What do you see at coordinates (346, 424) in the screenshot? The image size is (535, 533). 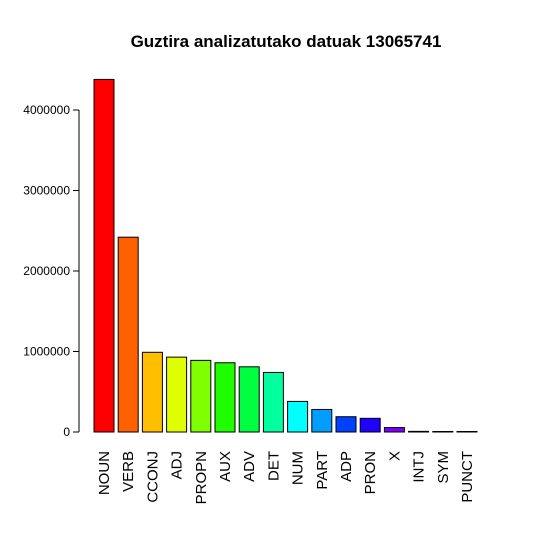 I see `bar-adp` at bounding box center [346, 424].